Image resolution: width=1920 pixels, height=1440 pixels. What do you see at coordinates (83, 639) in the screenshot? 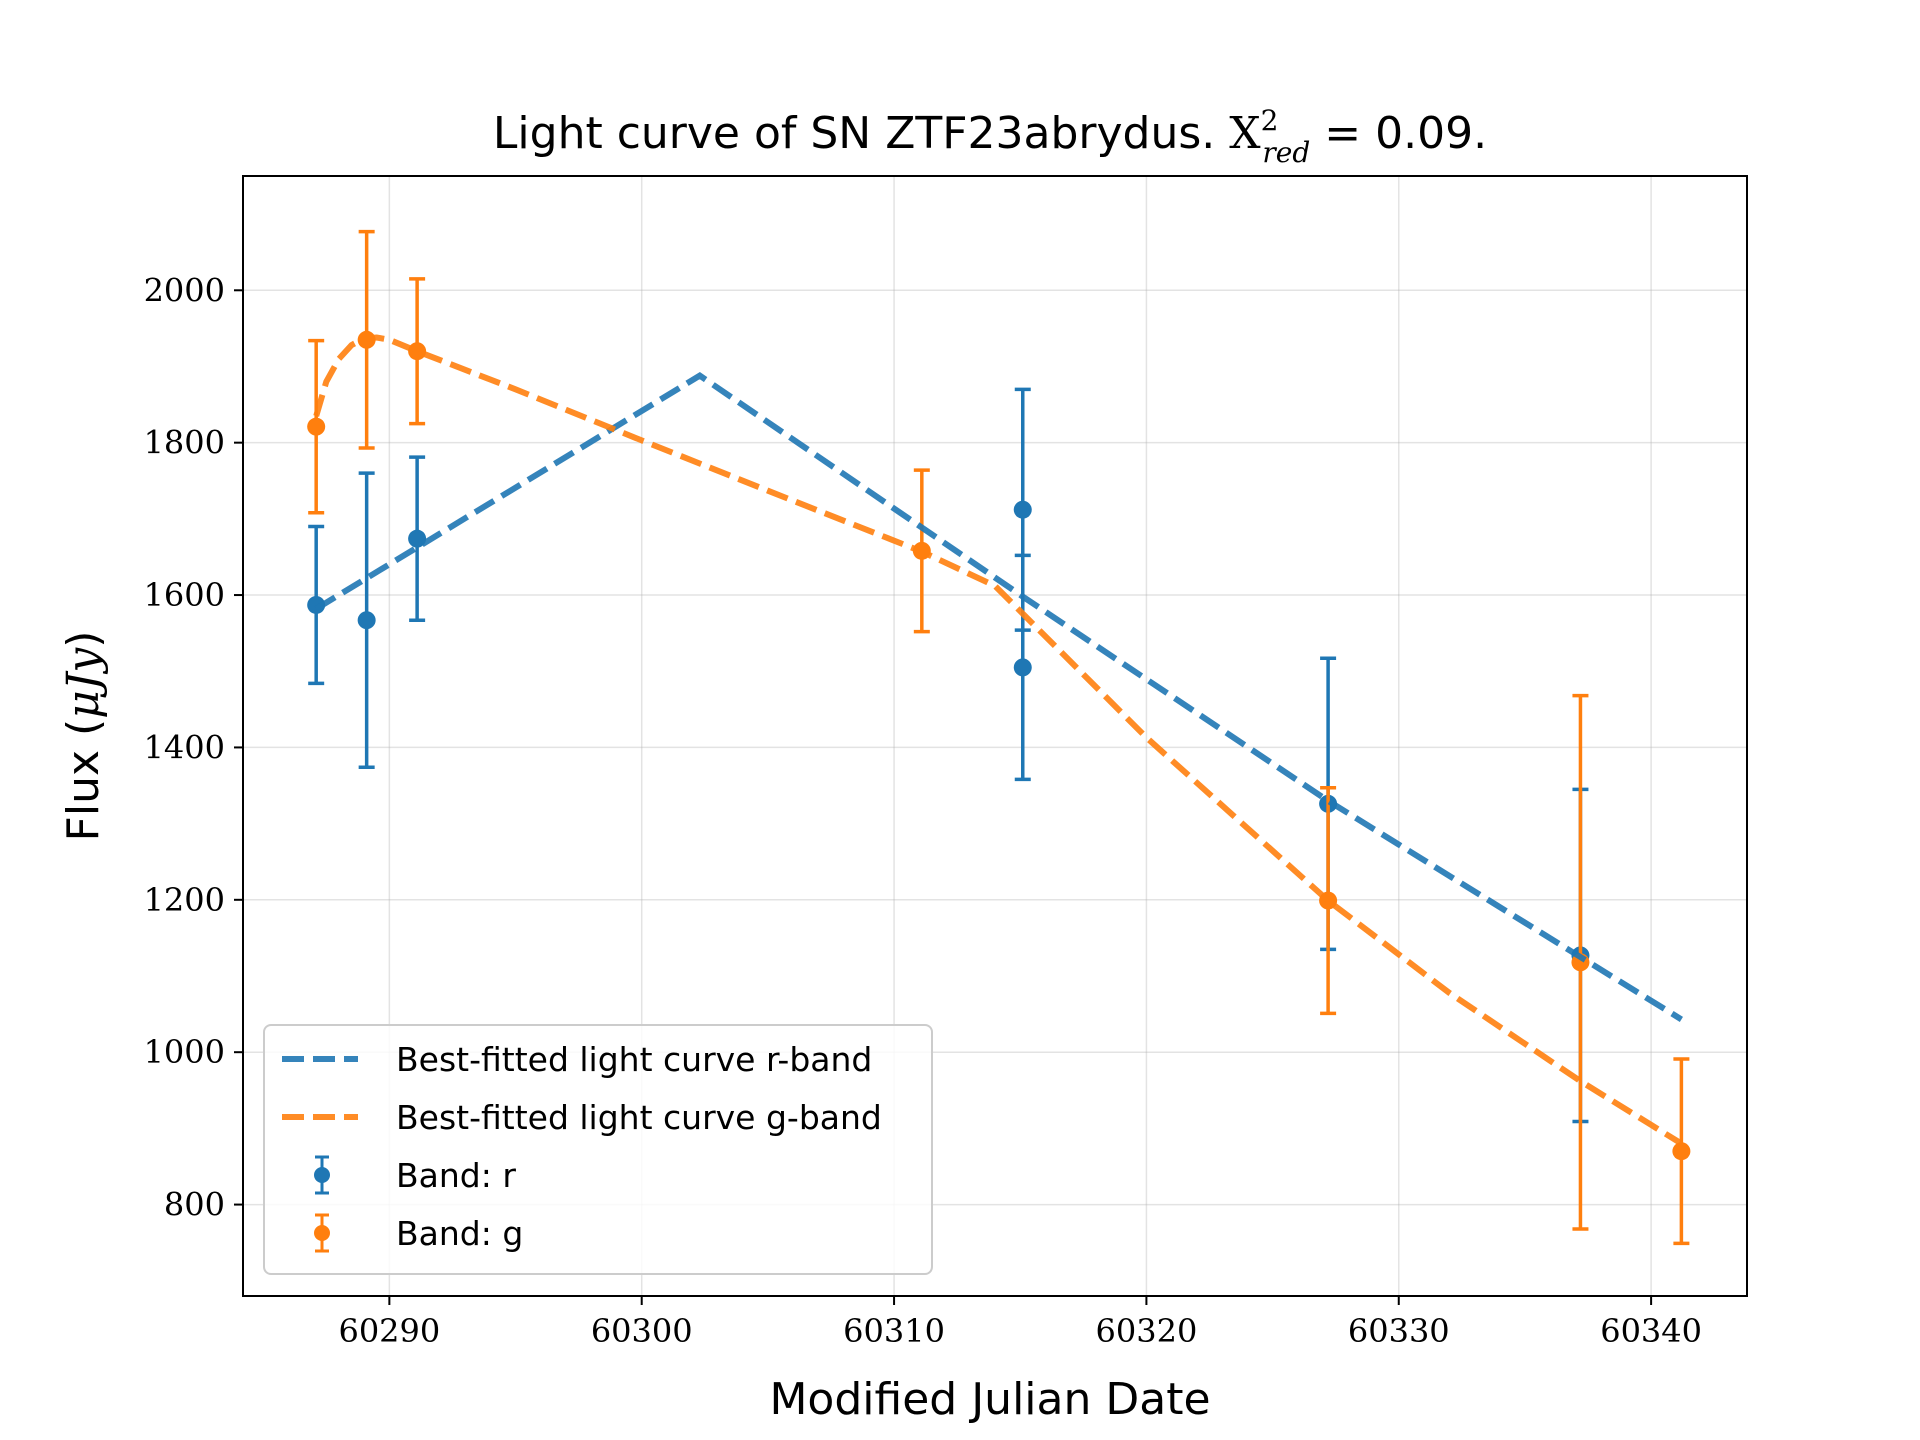
I see `y-axis-label-suffix: )` at bounding box center [83, 639].